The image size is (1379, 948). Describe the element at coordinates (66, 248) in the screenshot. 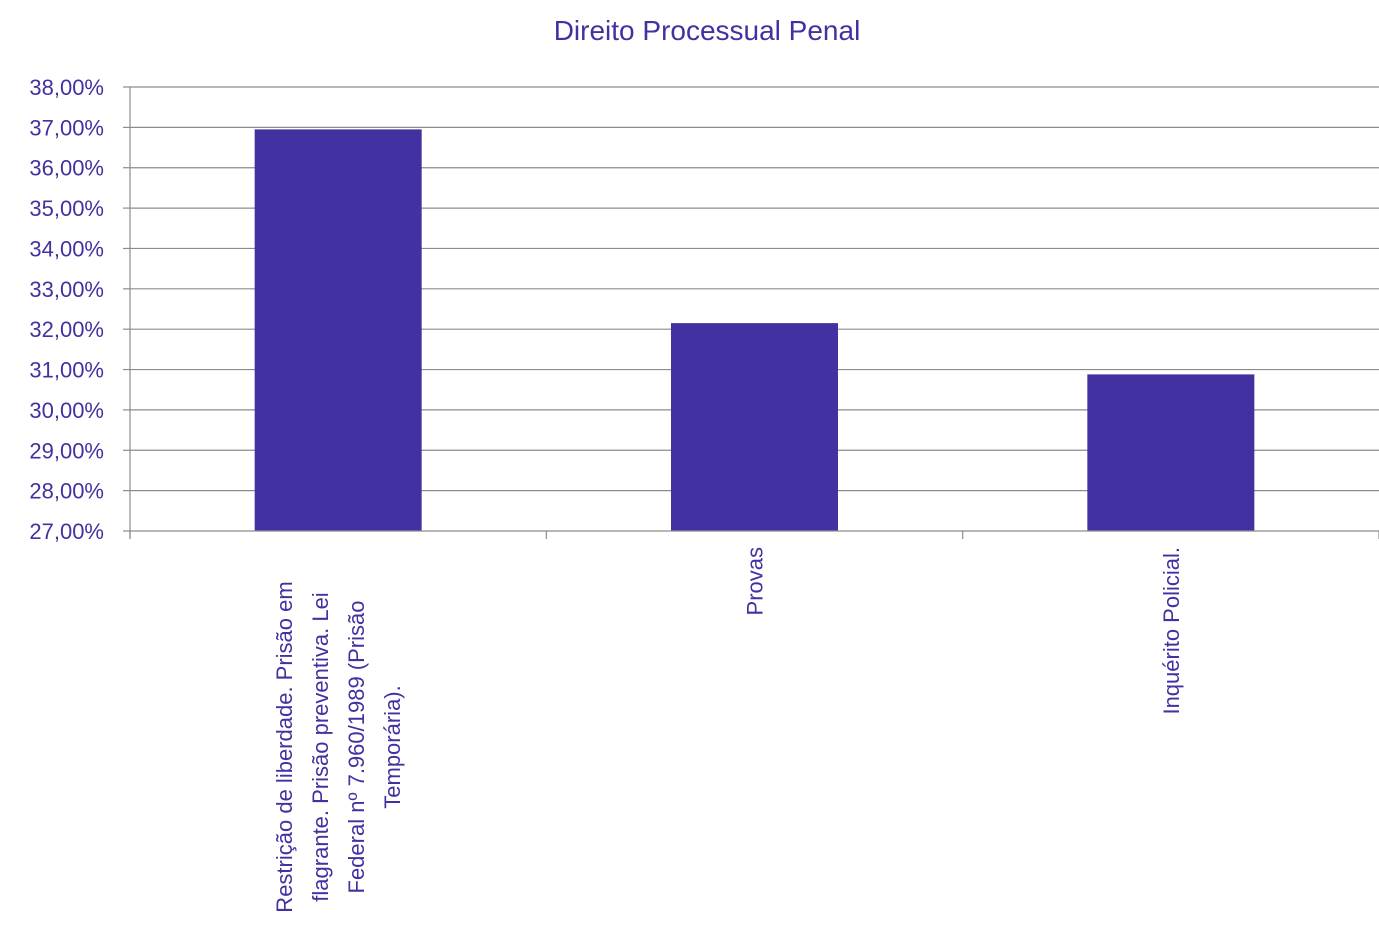

I see `y-tick-label: 34,00%` at that location.